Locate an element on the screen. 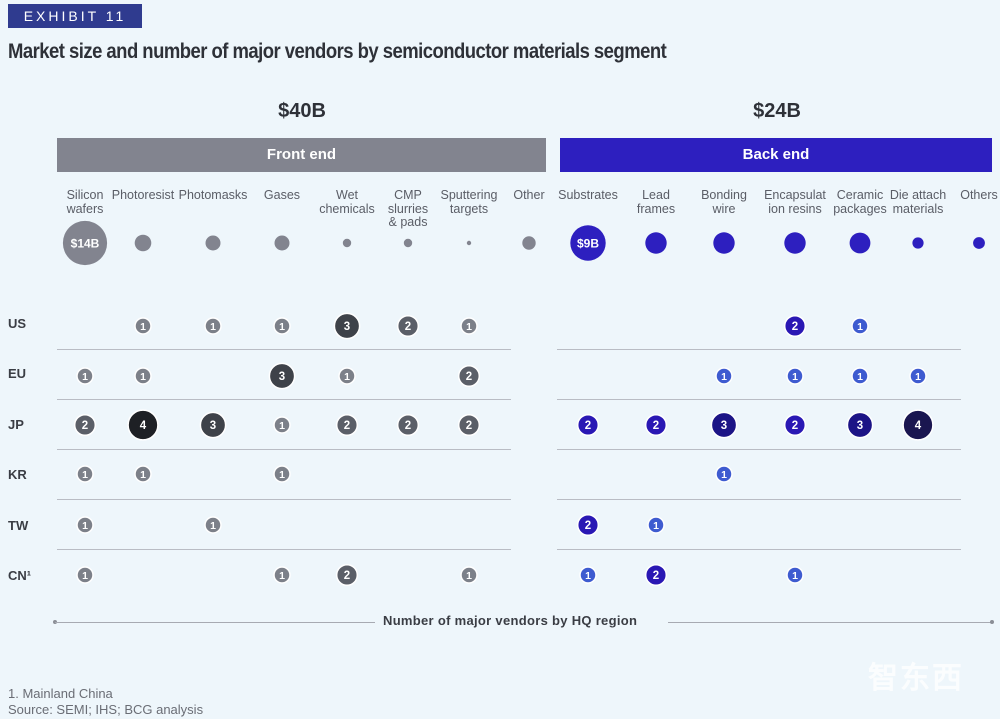 This screenshot has height=719, width=1000. vendor-bubble-us-photoresist is located at coordinates (143, 326).